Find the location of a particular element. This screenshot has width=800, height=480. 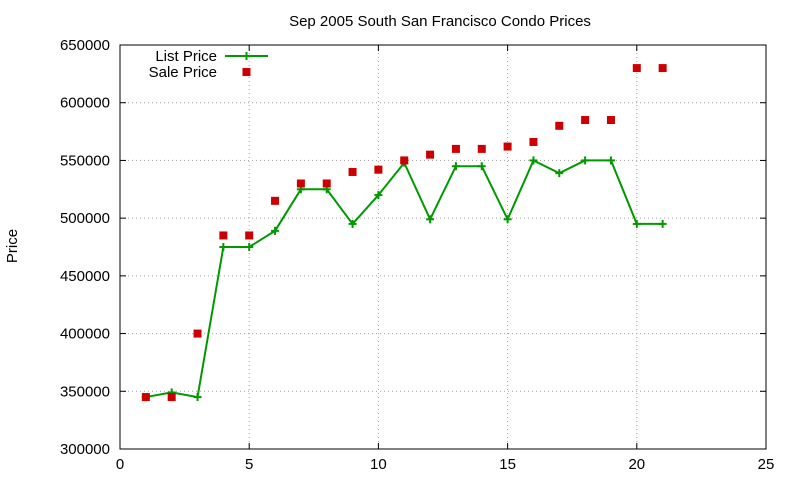

legend-label: Sale Price is located at coordinates (183, 72).